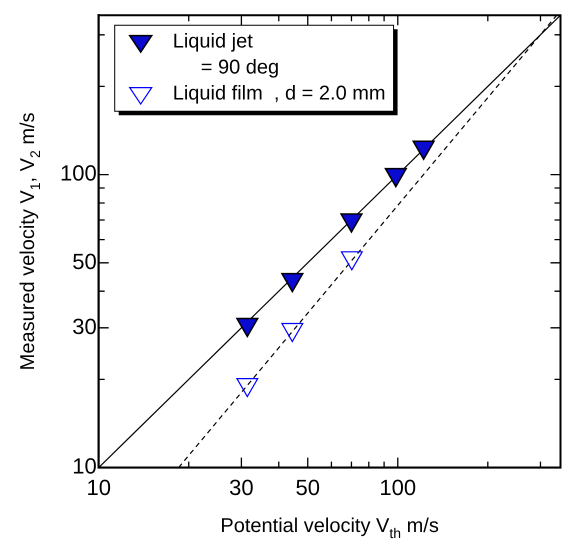 Image resolution: width=574 pixels, height=544 pixels. Describe the element at coordinates (84, 261) in the screenshot. I see `y-tick-label: 50` at that location.